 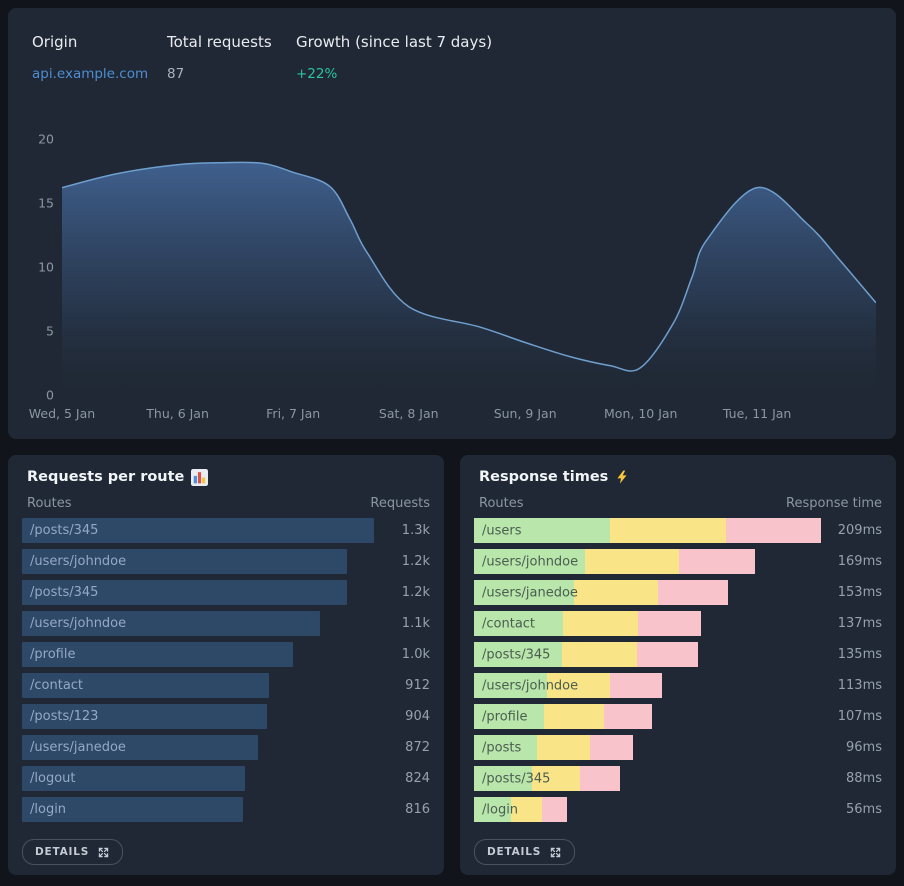 What do you see at coordinates (563, 716) in the screenshot?
I see `response-time-bar: /profile` at bounding box center [563, 716].